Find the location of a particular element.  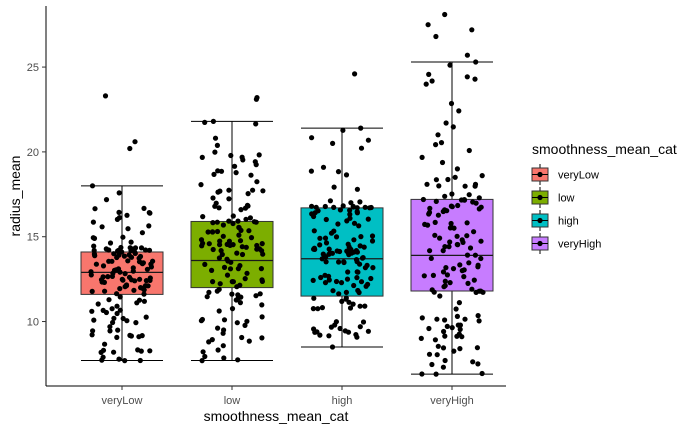

points-veryHigh is located at coordinates (452, 194).